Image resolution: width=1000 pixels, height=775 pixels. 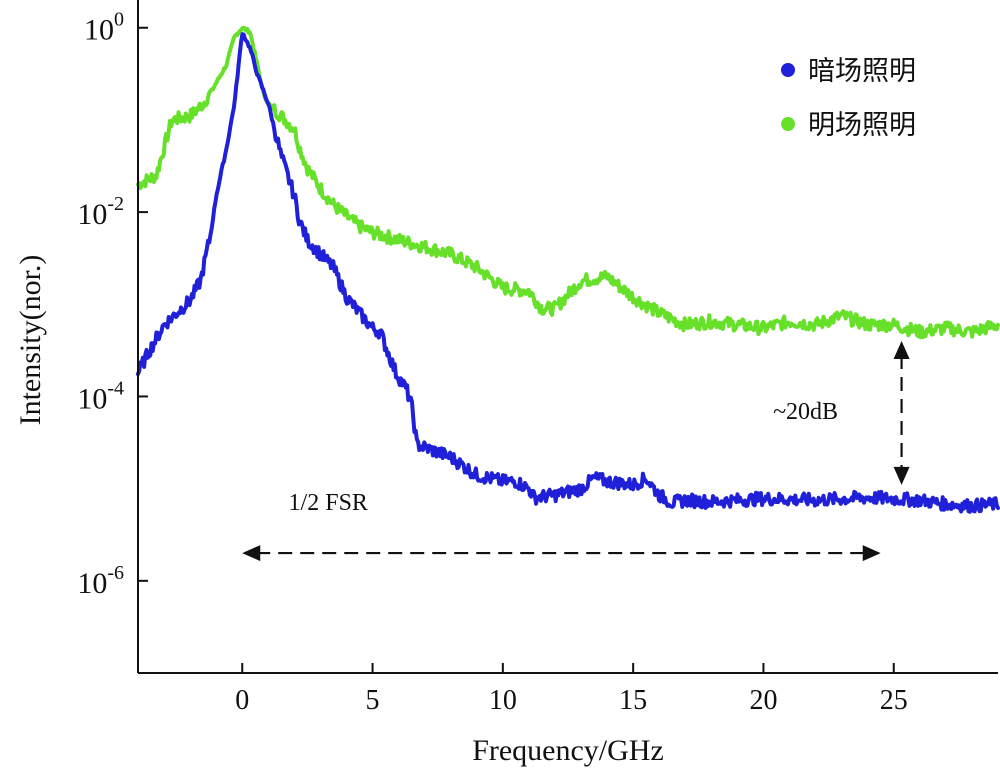 I want to click on y-tick-label: 10⁻⁴, so click(x=100, y=396).